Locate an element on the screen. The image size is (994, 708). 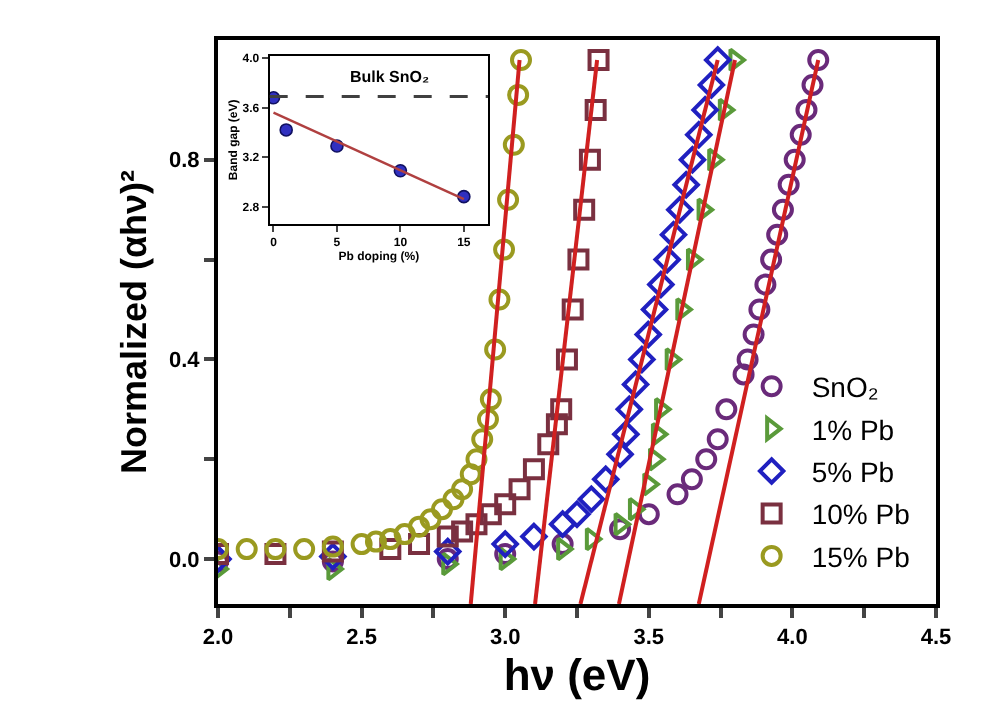
legend-label: 1% Pb is located at coordinates (853, 429).